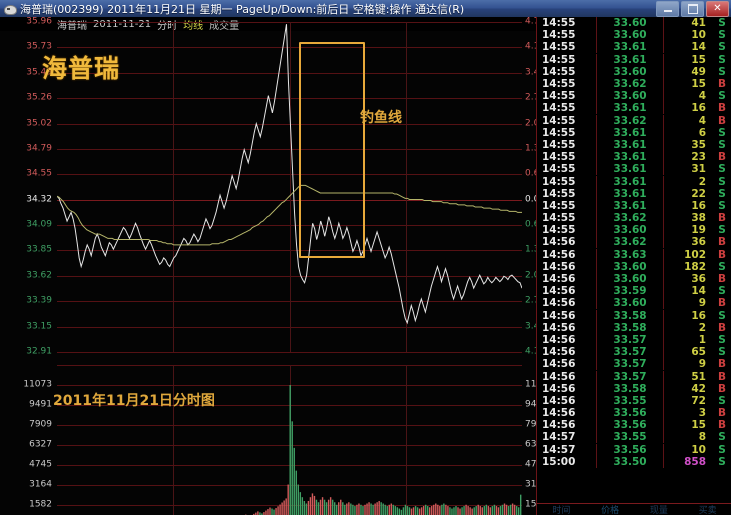  What do you see at coordinates (634, 230) in the screenshot?
I see `tick-row: 14:55 33.60 19 S` at bounding box center [634, 230].